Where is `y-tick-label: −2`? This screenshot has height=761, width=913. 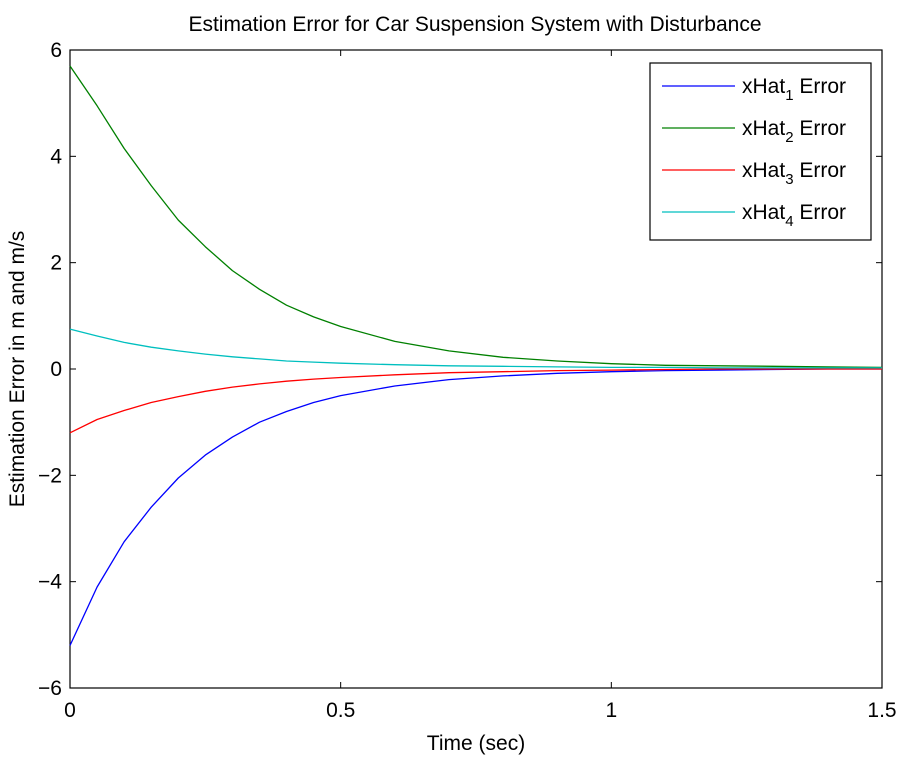 y-tick-label: −2 is located at coordinates (50, 475).